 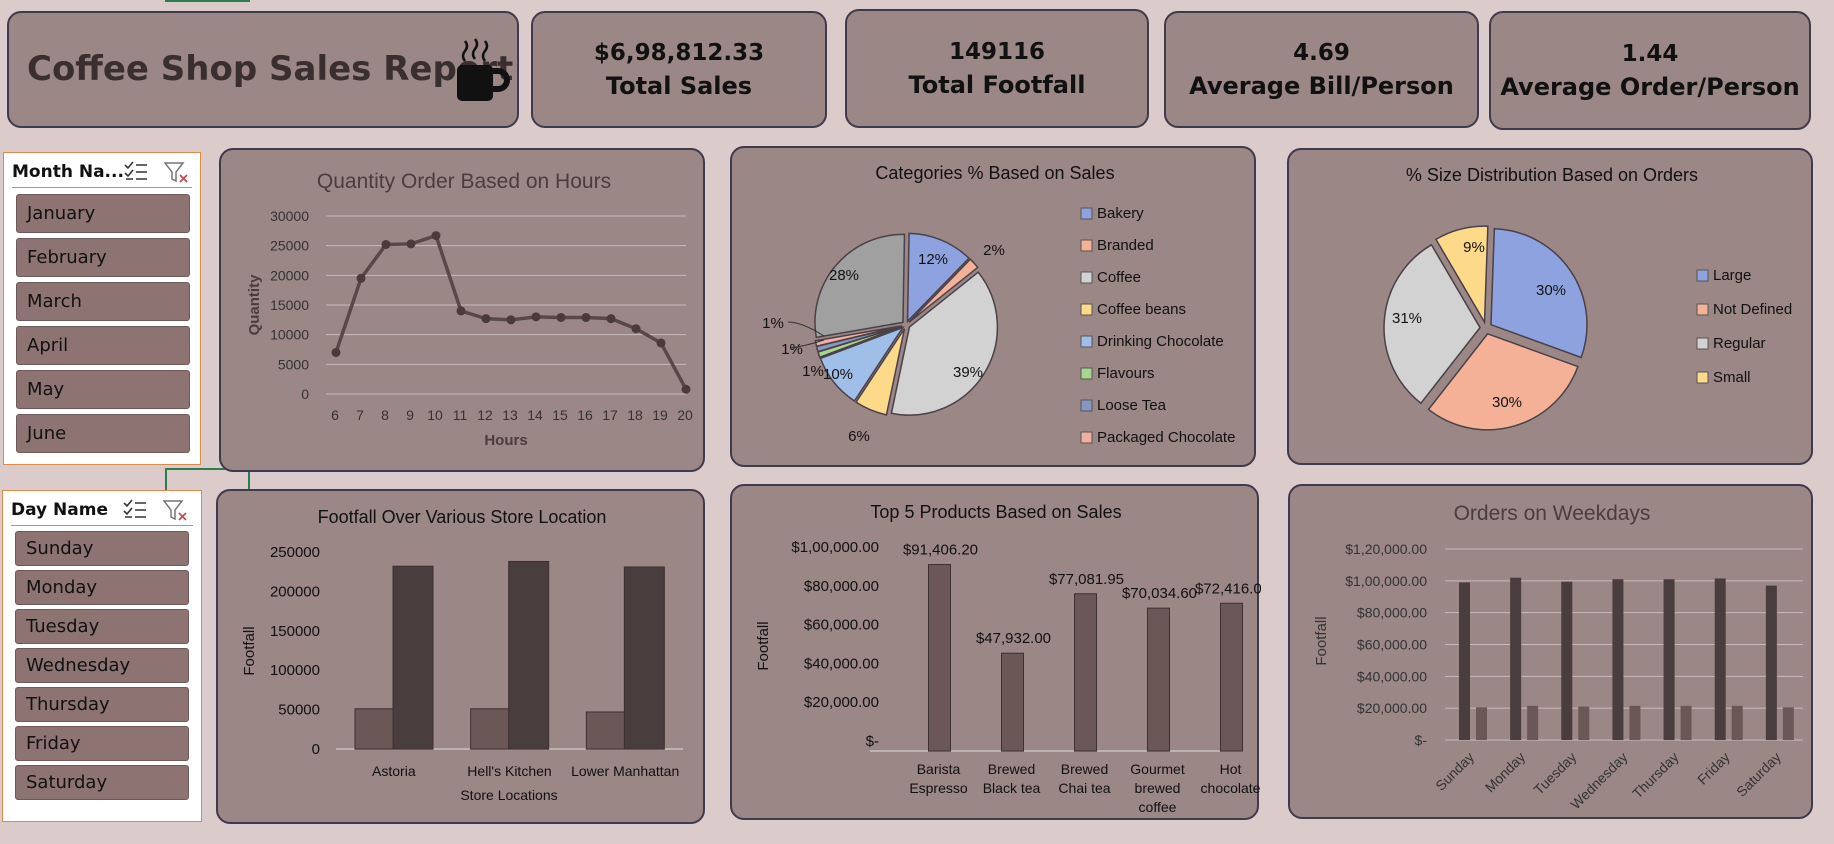 What do you see at coordinates (289, 305) in the screenshot?
I see `y-tick-label: 15000` at bounding box center [289, 305].